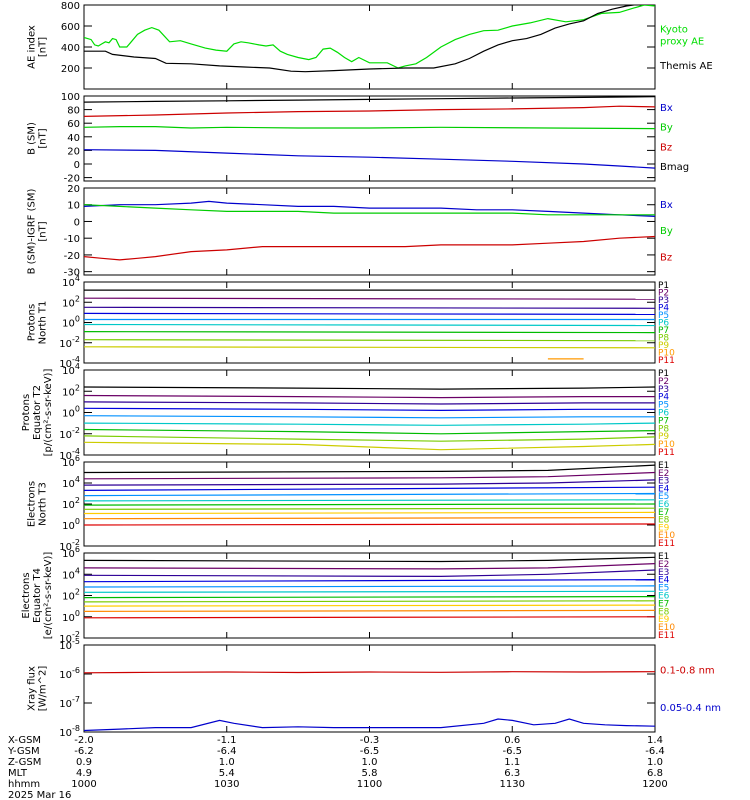 This screenshot has width=750, height=800. I want to click on series-line-e1, so click(369, 559).